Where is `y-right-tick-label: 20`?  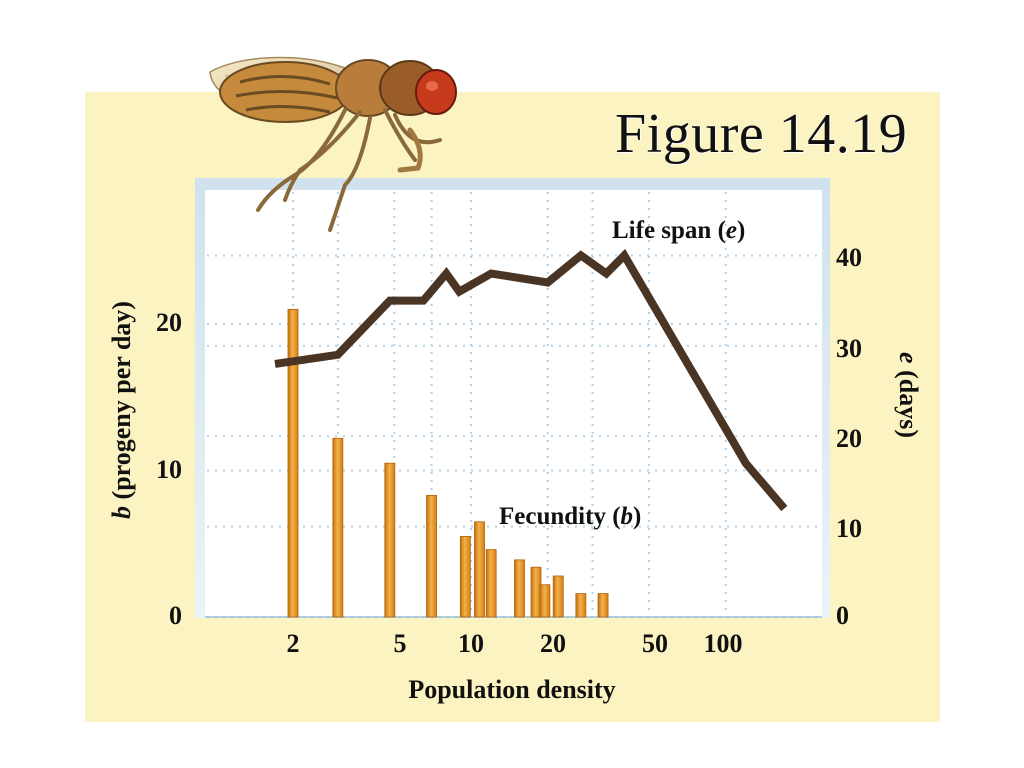 y-right-tick-label: 20 is located at coordinates (849, 438).